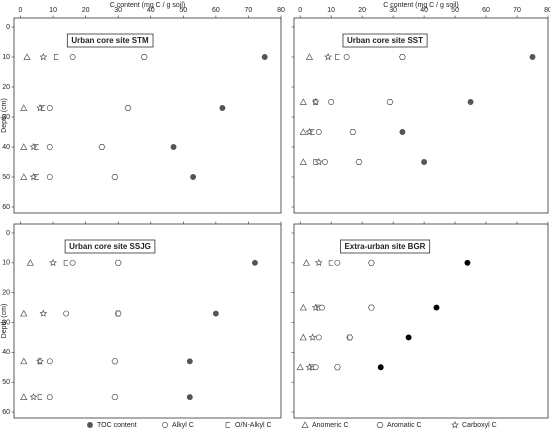 The height and width of the screenshot is (433, 550). Describe the element at coordinates (6, 382) in the screenshot. I see `y-tick-label: 50` at that location.